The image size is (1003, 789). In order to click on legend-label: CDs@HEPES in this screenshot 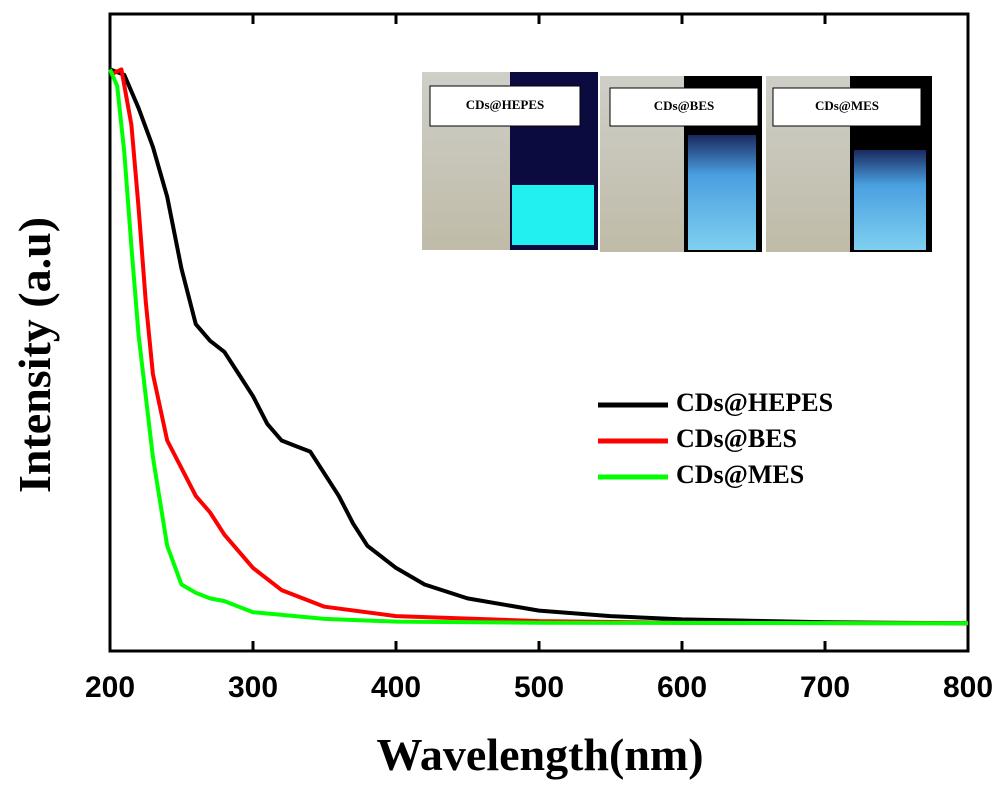, I will do `click(754, 402)`.